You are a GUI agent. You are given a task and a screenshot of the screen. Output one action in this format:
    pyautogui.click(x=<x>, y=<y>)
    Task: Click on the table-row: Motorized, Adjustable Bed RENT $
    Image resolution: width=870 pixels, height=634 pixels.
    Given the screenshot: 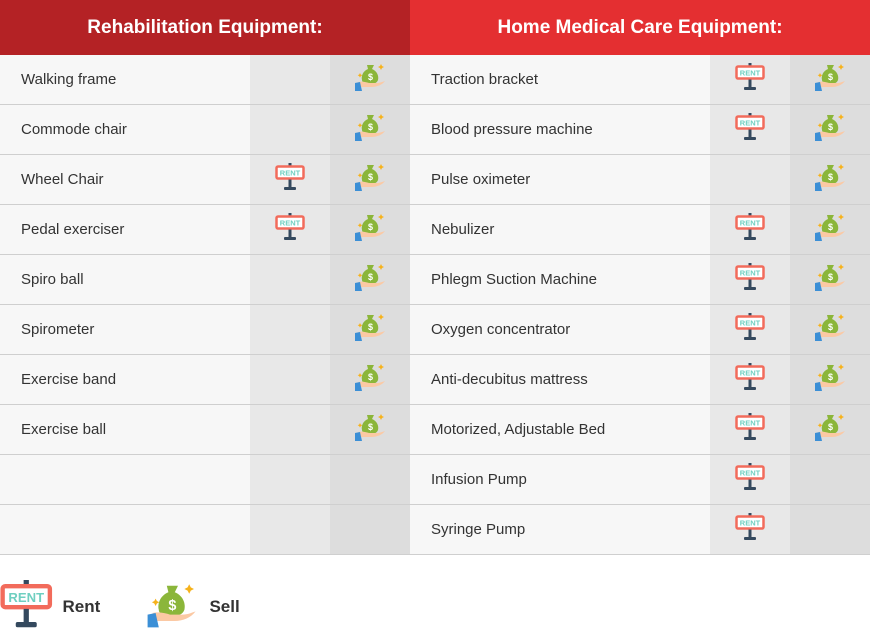 What is the action you would take?
    pyautogui.click(x=640, y=430)
    